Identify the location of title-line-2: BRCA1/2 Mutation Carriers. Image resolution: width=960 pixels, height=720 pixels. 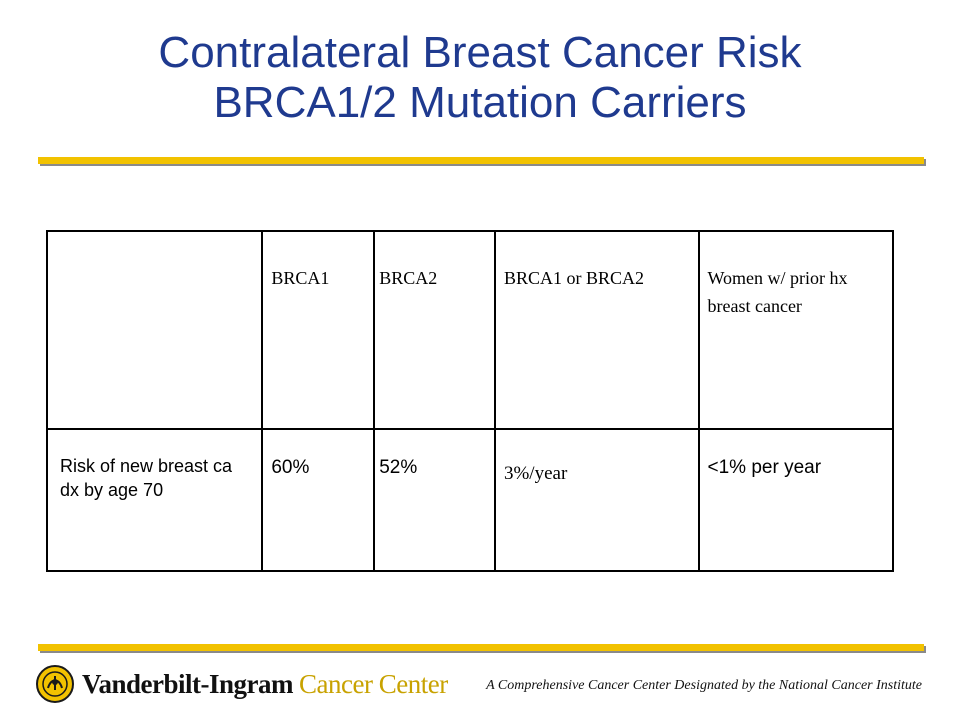
(480, 102).